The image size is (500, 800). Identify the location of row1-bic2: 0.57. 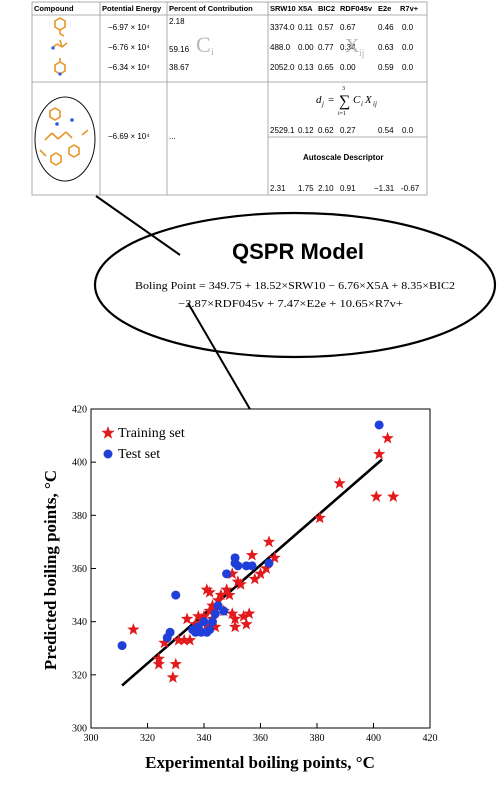
(326, 27).